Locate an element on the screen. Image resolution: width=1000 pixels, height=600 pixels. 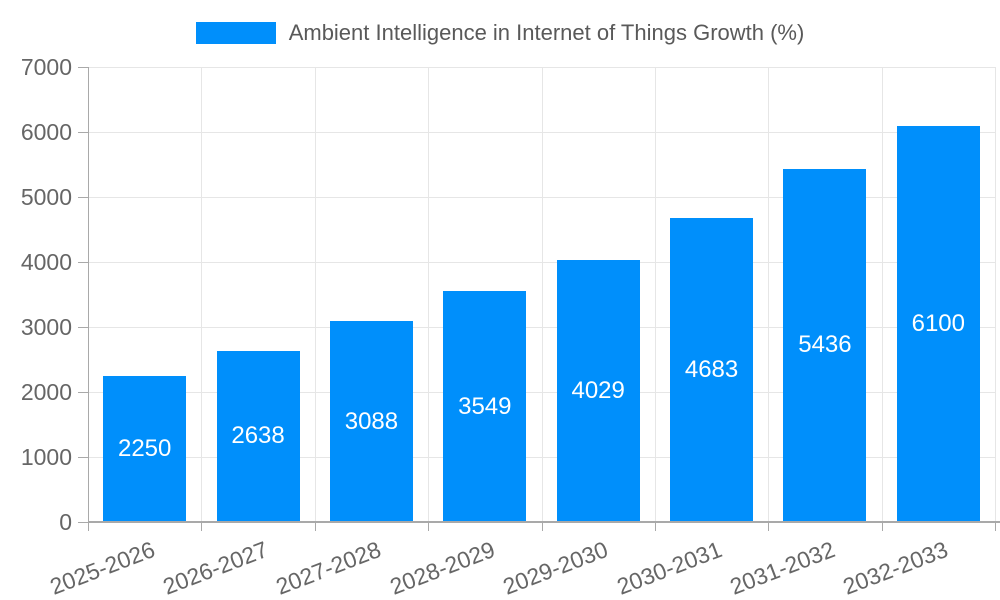
x-axis-category-label: 2029-2030 is located at coordinates (555, 568).